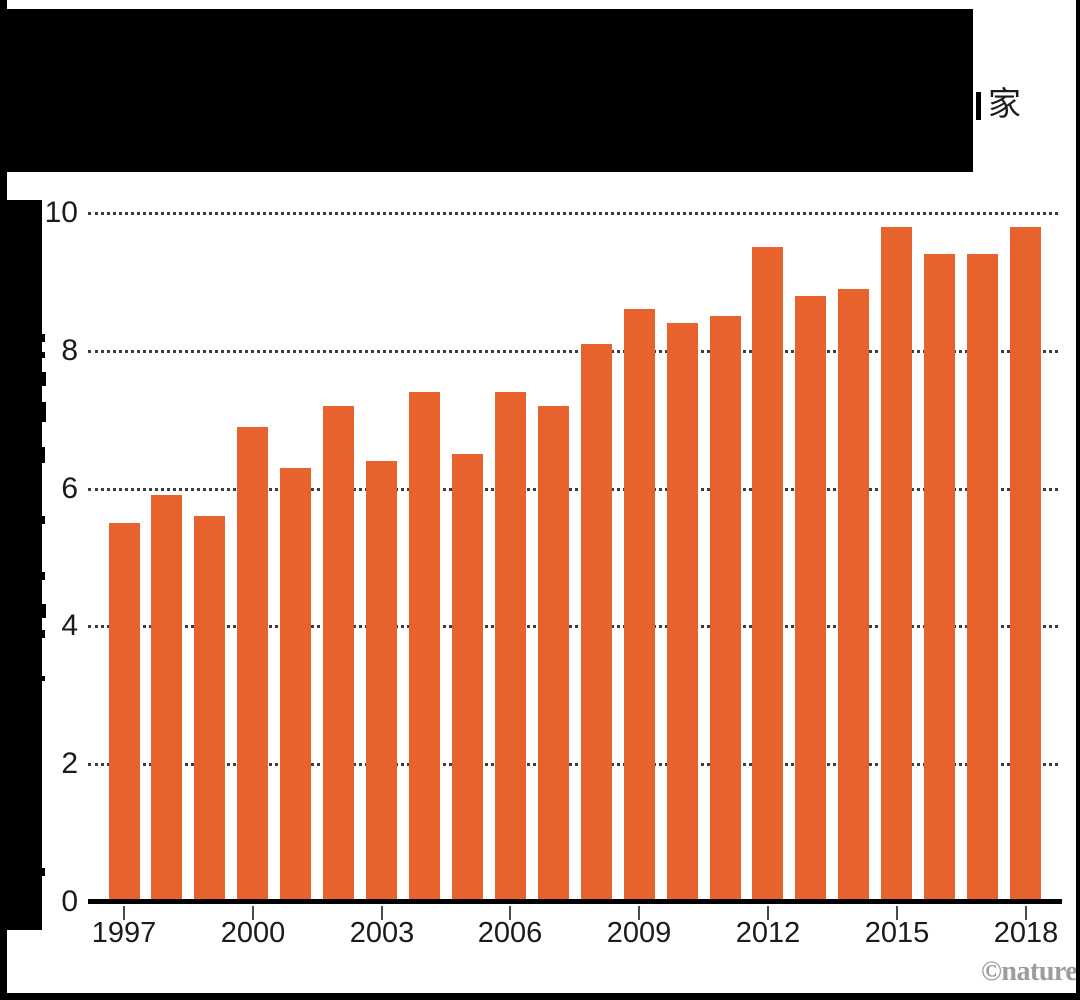 The height and width of the screenshot is (1000, 1080). What do you see at coordinates (69, 488) in the screenshot?
I see `y-tick-label-6: 6` at bounding box center [69, 488].